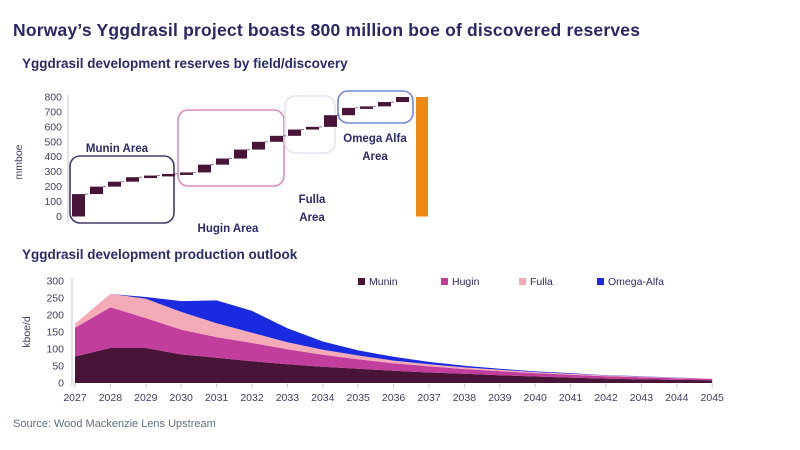  What do you see at coordinates (146, 398) in the screenshot?
I see `production-x-tick: 2029` at bounding box center [146, 398].